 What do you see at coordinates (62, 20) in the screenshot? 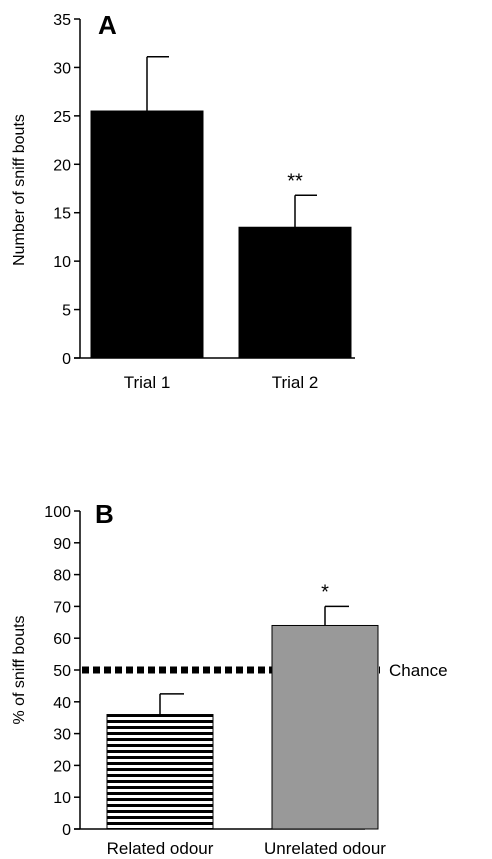
I see `y-tick-label: 35` at bounding box center [62, 20].